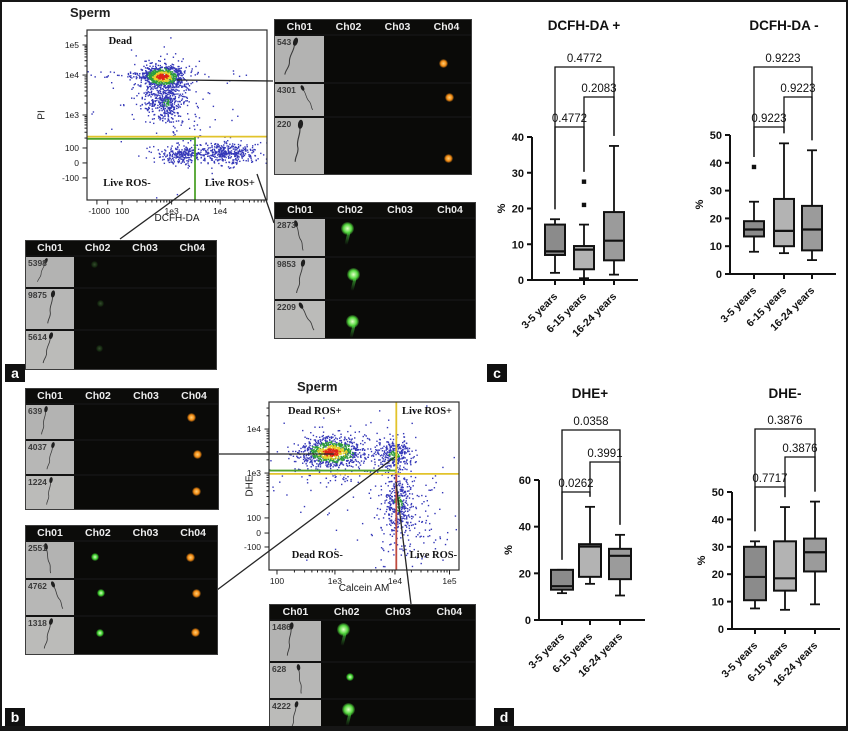 This screenshot has width=848, height=731. Describe the element at coordinates (37, 623) in the screenshot. I see `event-id: 1318` at that location.